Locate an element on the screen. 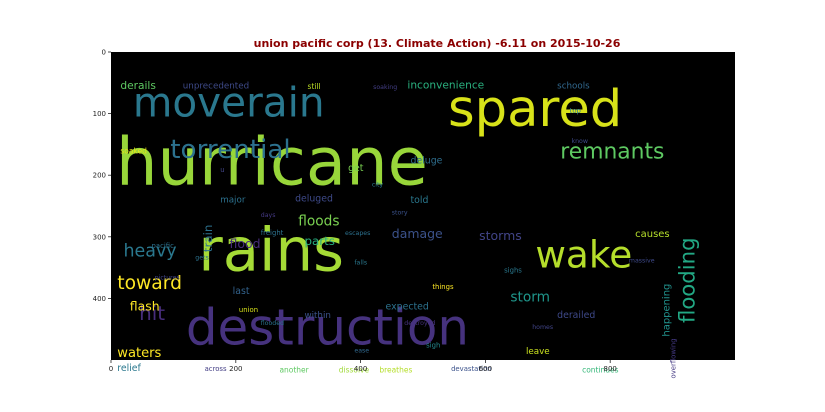 Image resolution: width=825 pixels, height=412 pixels. word-train: train is located at coordinates (208, 239).